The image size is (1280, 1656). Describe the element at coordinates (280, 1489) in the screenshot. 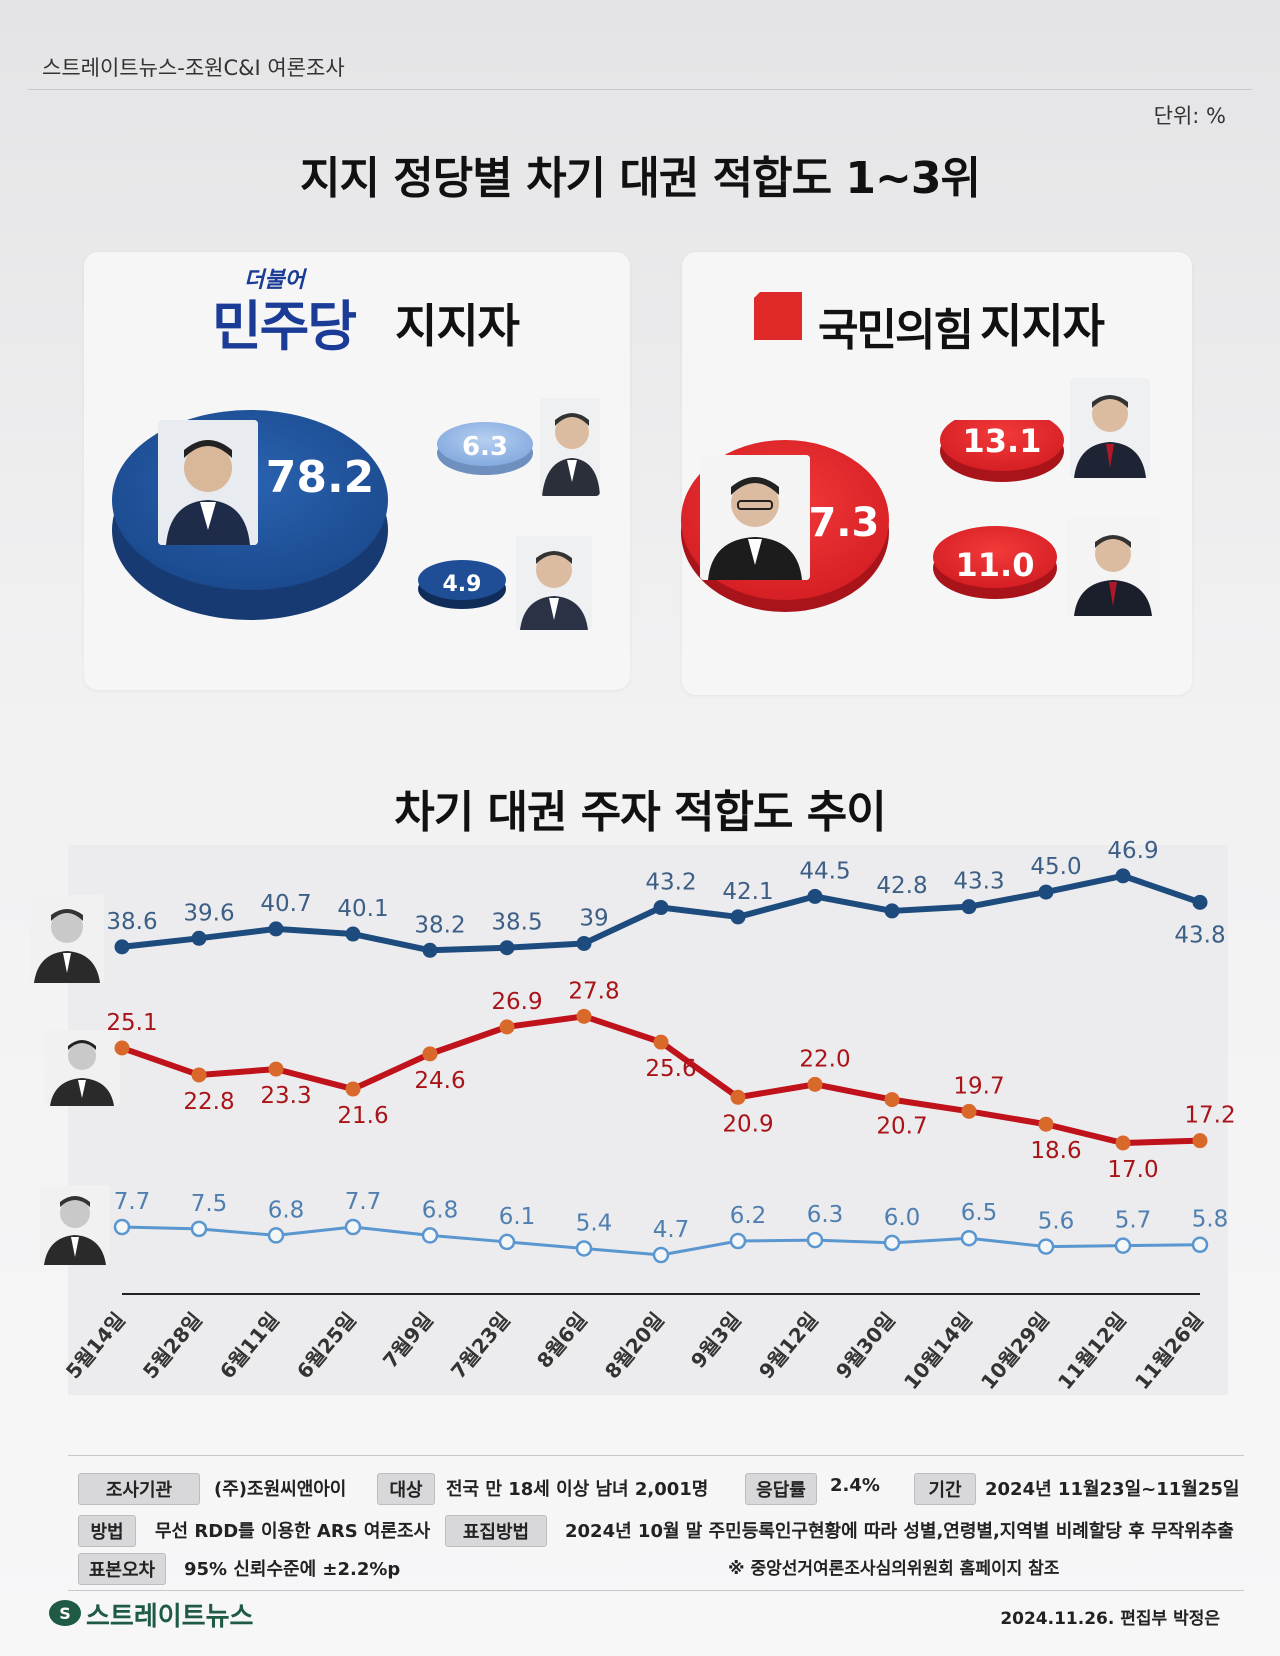

I see `agency-value: (주)조원씨앤아이` at that location.